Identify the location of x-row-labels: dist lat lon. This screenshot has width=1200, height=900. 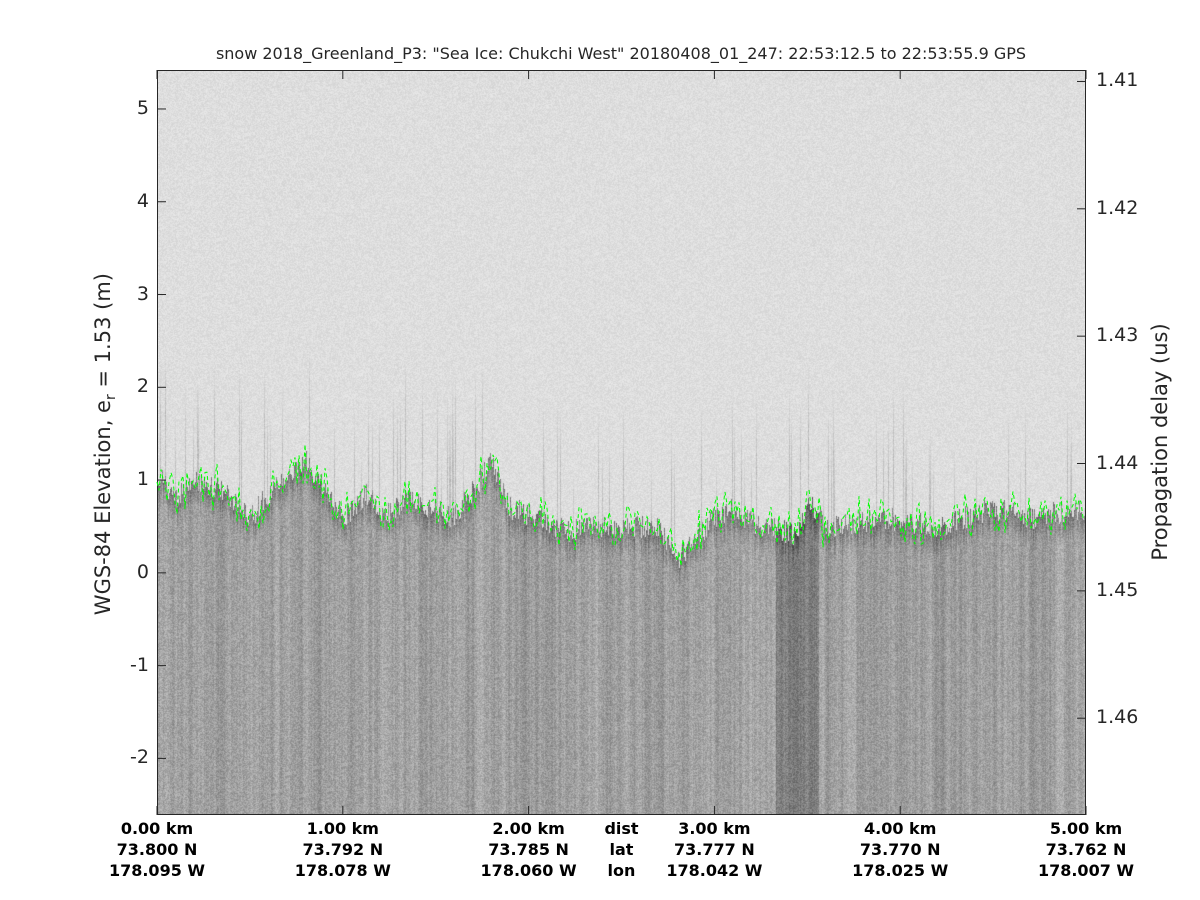
(621, 849).